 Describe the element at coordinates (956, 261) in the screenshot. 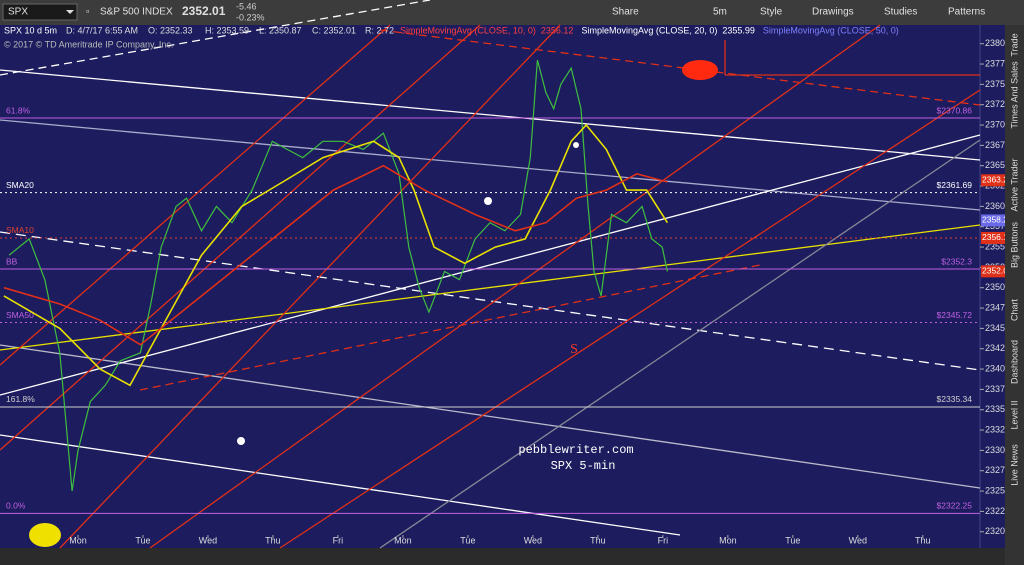

I see `level-value: $2352.3` at that location.